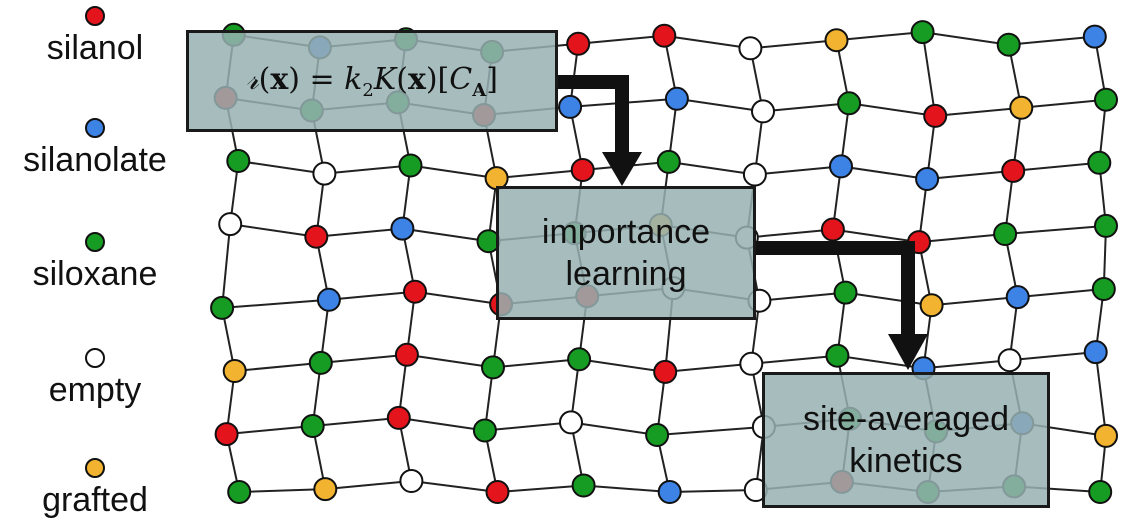 The height and width of the screenshot is (532, 1126). What do you see at coordinates (95, 48) in the screenshot?
I see `legend-label: silanol` at bounding box center [95, 48].